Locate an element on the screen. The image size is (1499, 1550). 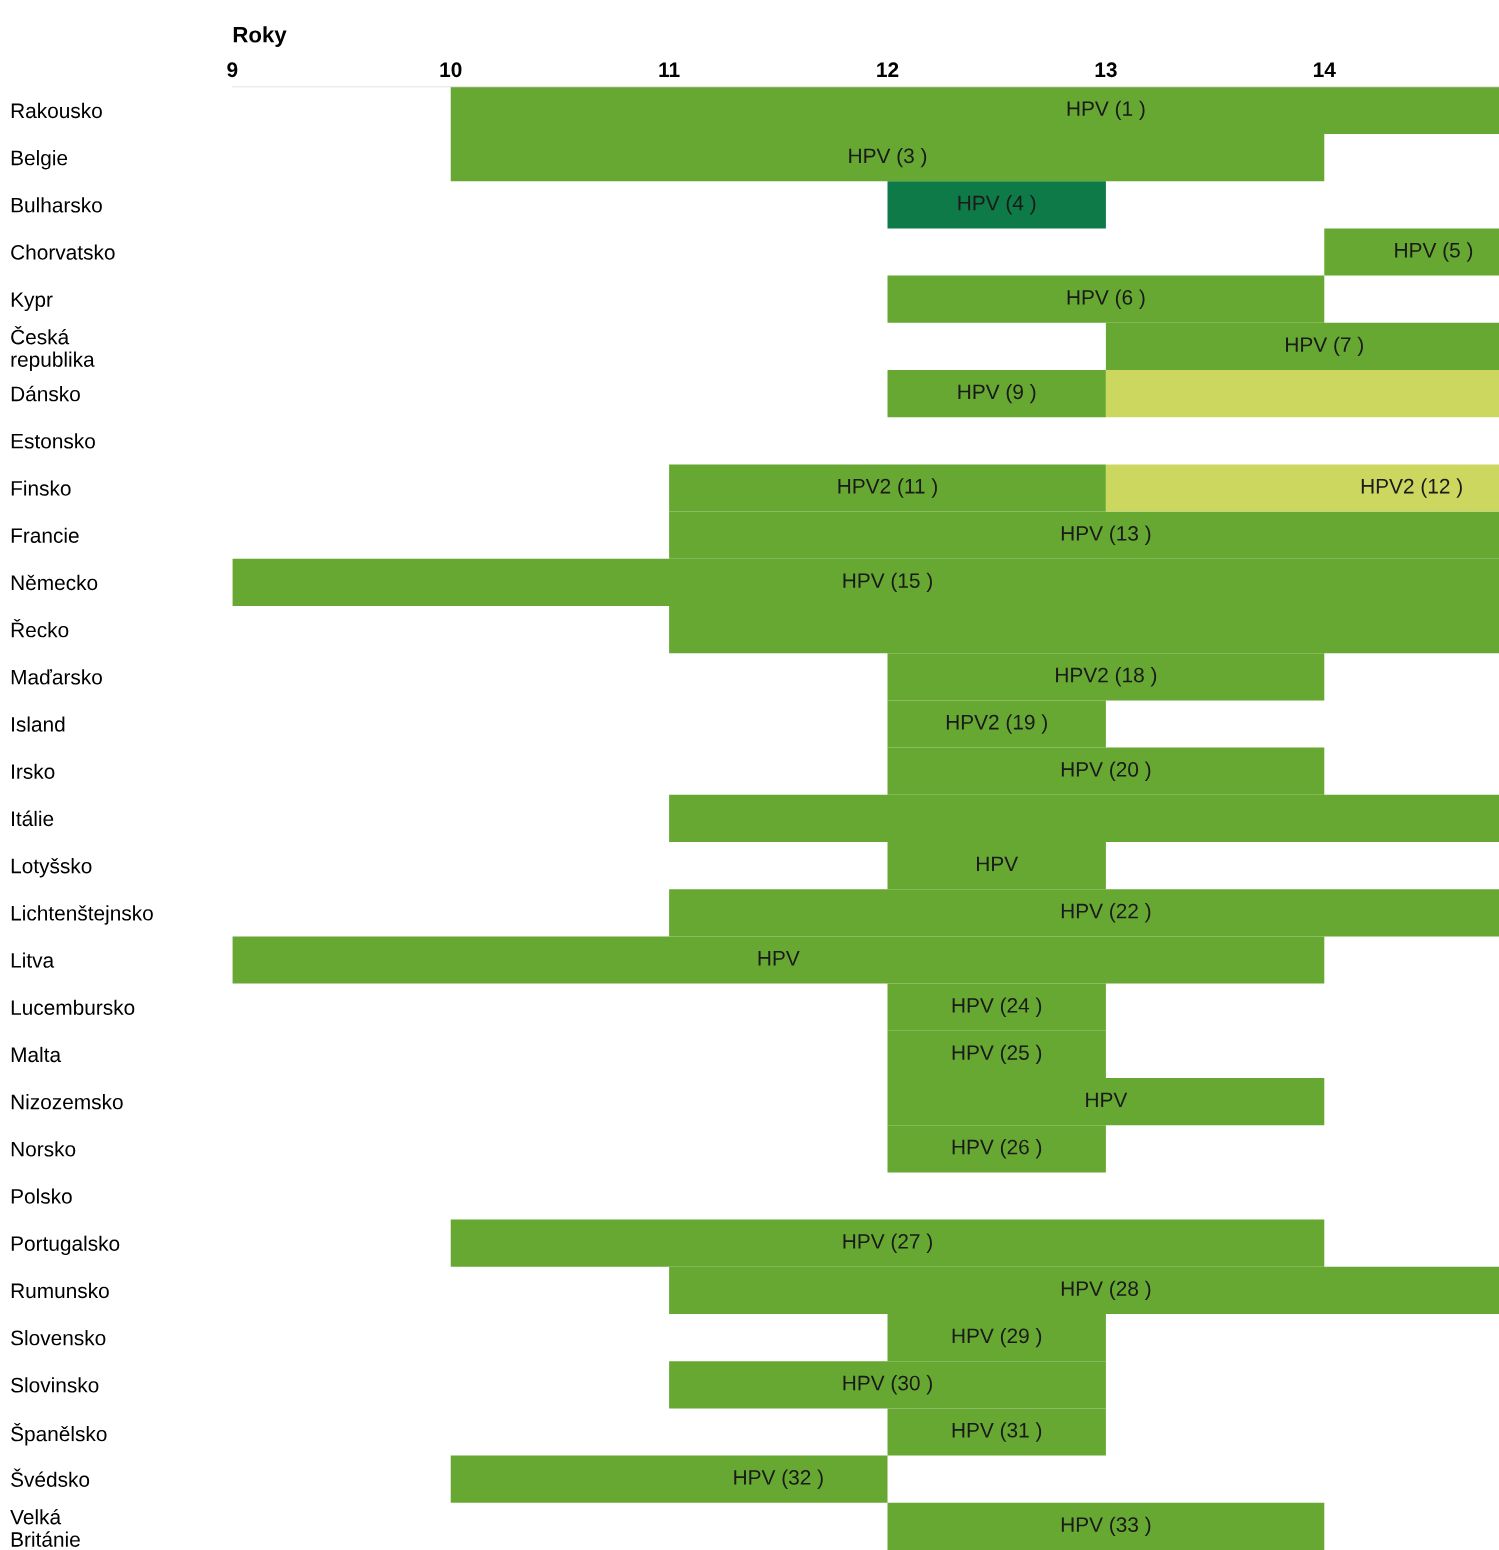
x-tick-label: 14 is located at coordinates (1325, 69).